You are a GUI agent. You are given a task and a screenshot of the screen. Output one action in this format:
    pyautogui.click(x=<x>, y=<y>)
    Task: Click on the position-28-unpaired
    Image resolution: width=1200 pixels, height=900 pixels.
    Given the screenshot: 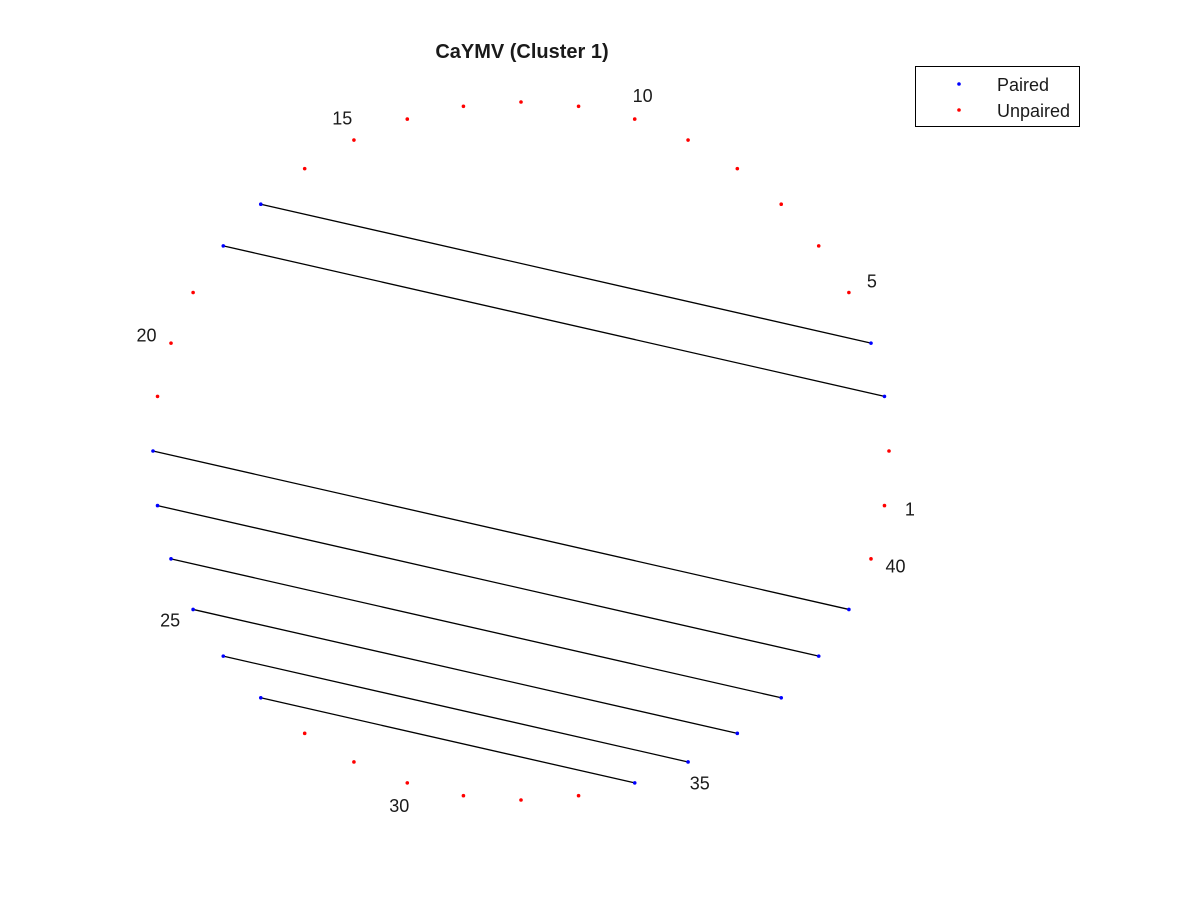 What is the action you would take?
    pyautogui.click(x=304, y=733)
    